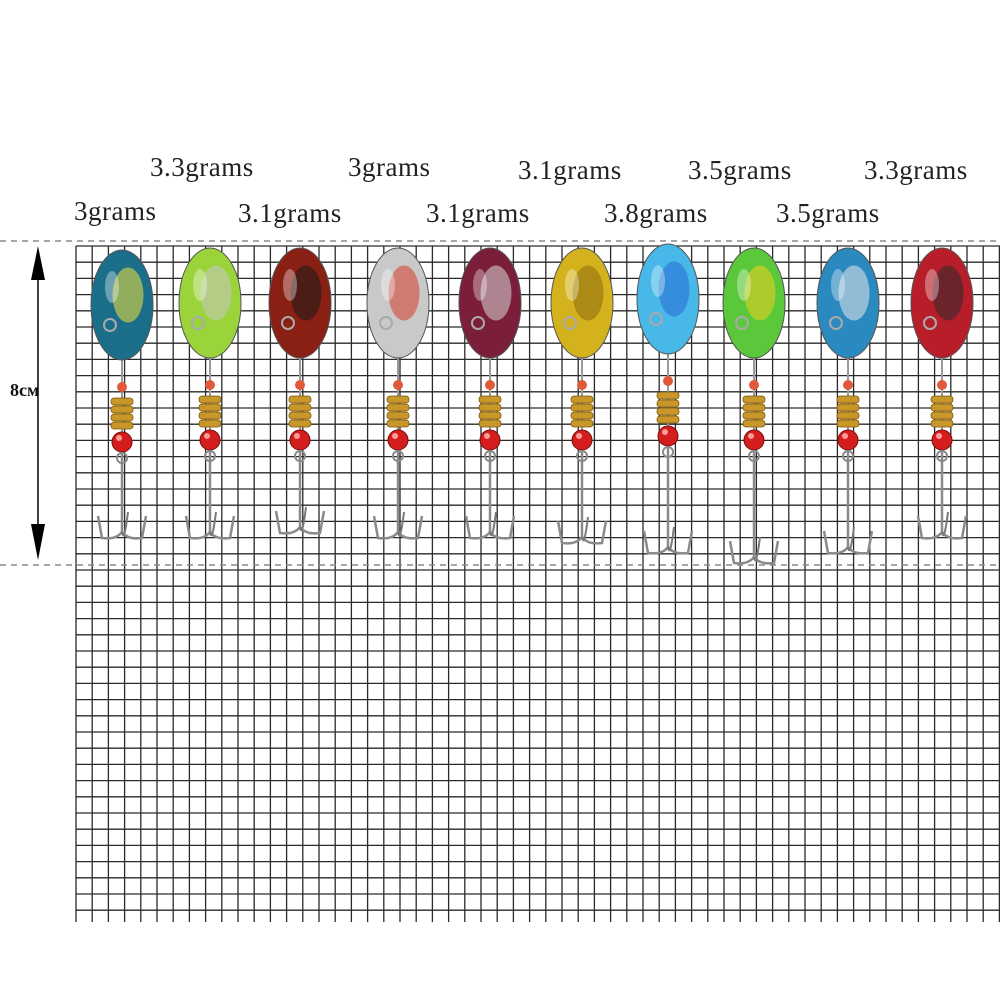  I want to click on dimension-arrow, so click(38, 403).